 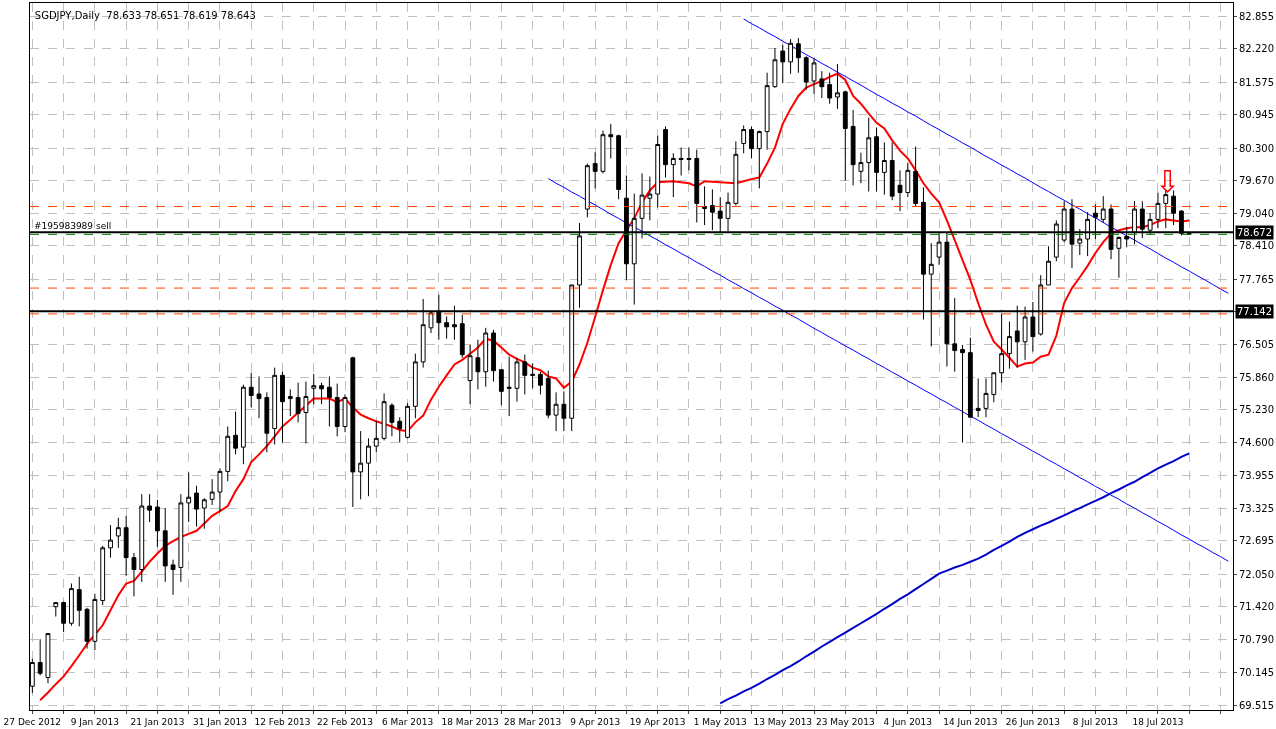 I want to click on y-tick-label: 76.505, so click(x=1256, y=344).